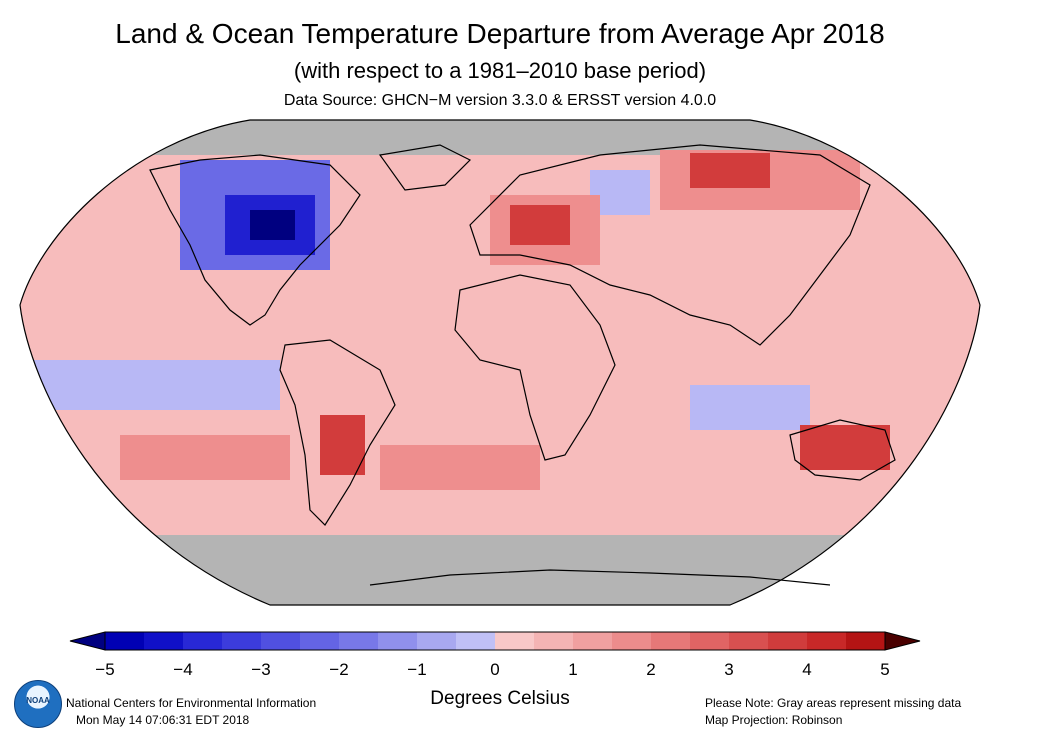  I want to click on greenland-outline, so click(425, 167).